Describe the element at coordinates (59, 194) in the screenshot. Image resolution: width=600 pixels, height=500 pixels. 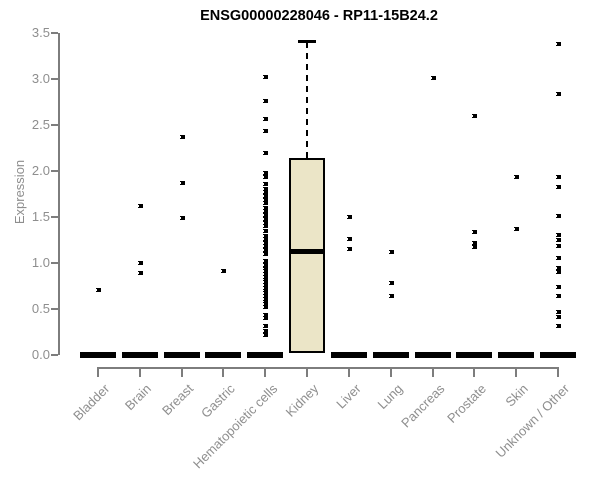
I see `y-axis-line` at that location.